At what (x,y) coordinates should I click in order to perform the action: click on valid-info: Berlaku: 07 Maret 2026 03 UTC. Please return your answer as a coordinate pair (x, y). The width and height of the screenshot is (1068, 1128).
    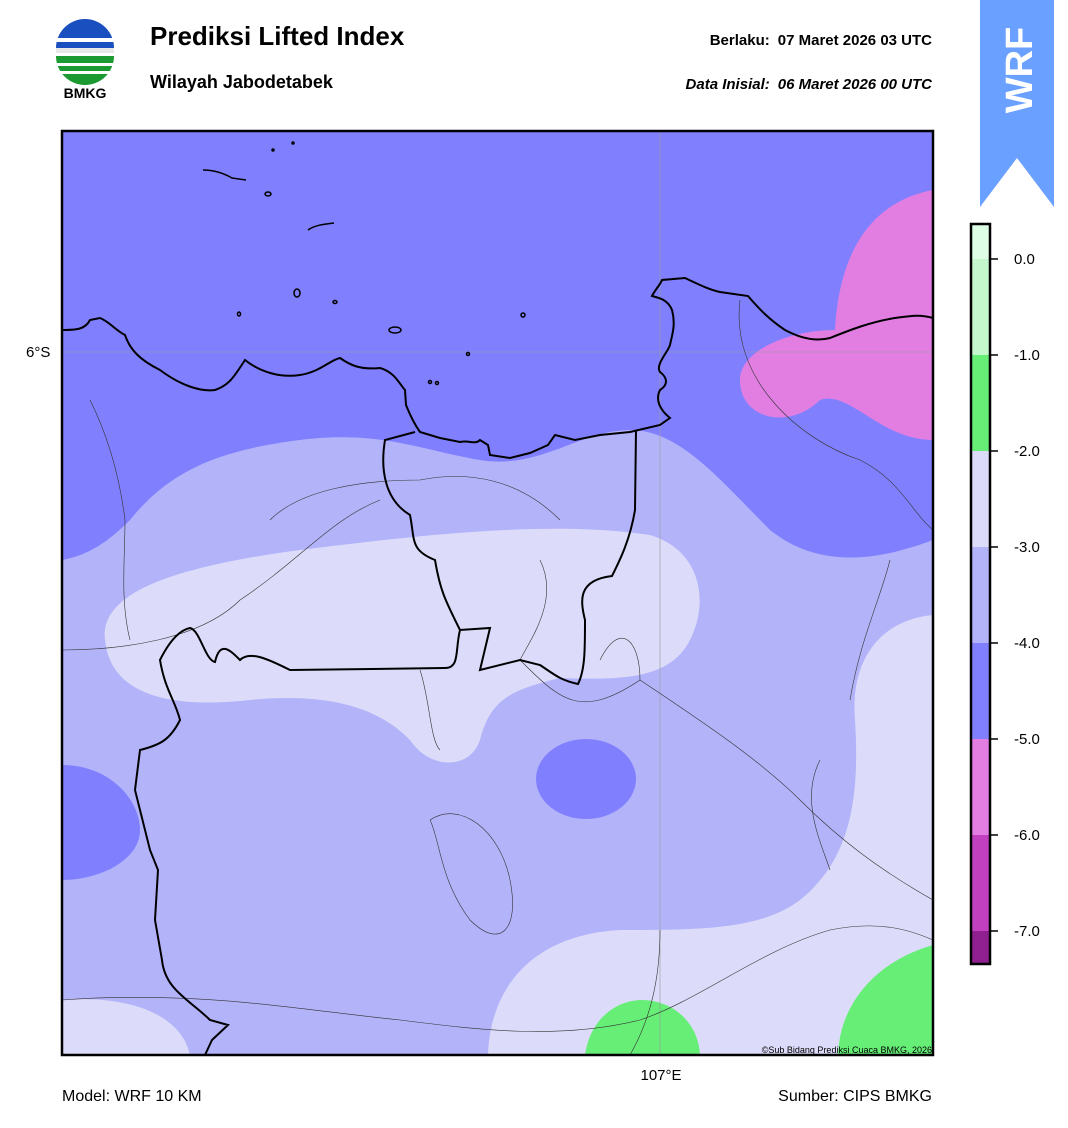
    Looking at the image, I should click on (821, 40).